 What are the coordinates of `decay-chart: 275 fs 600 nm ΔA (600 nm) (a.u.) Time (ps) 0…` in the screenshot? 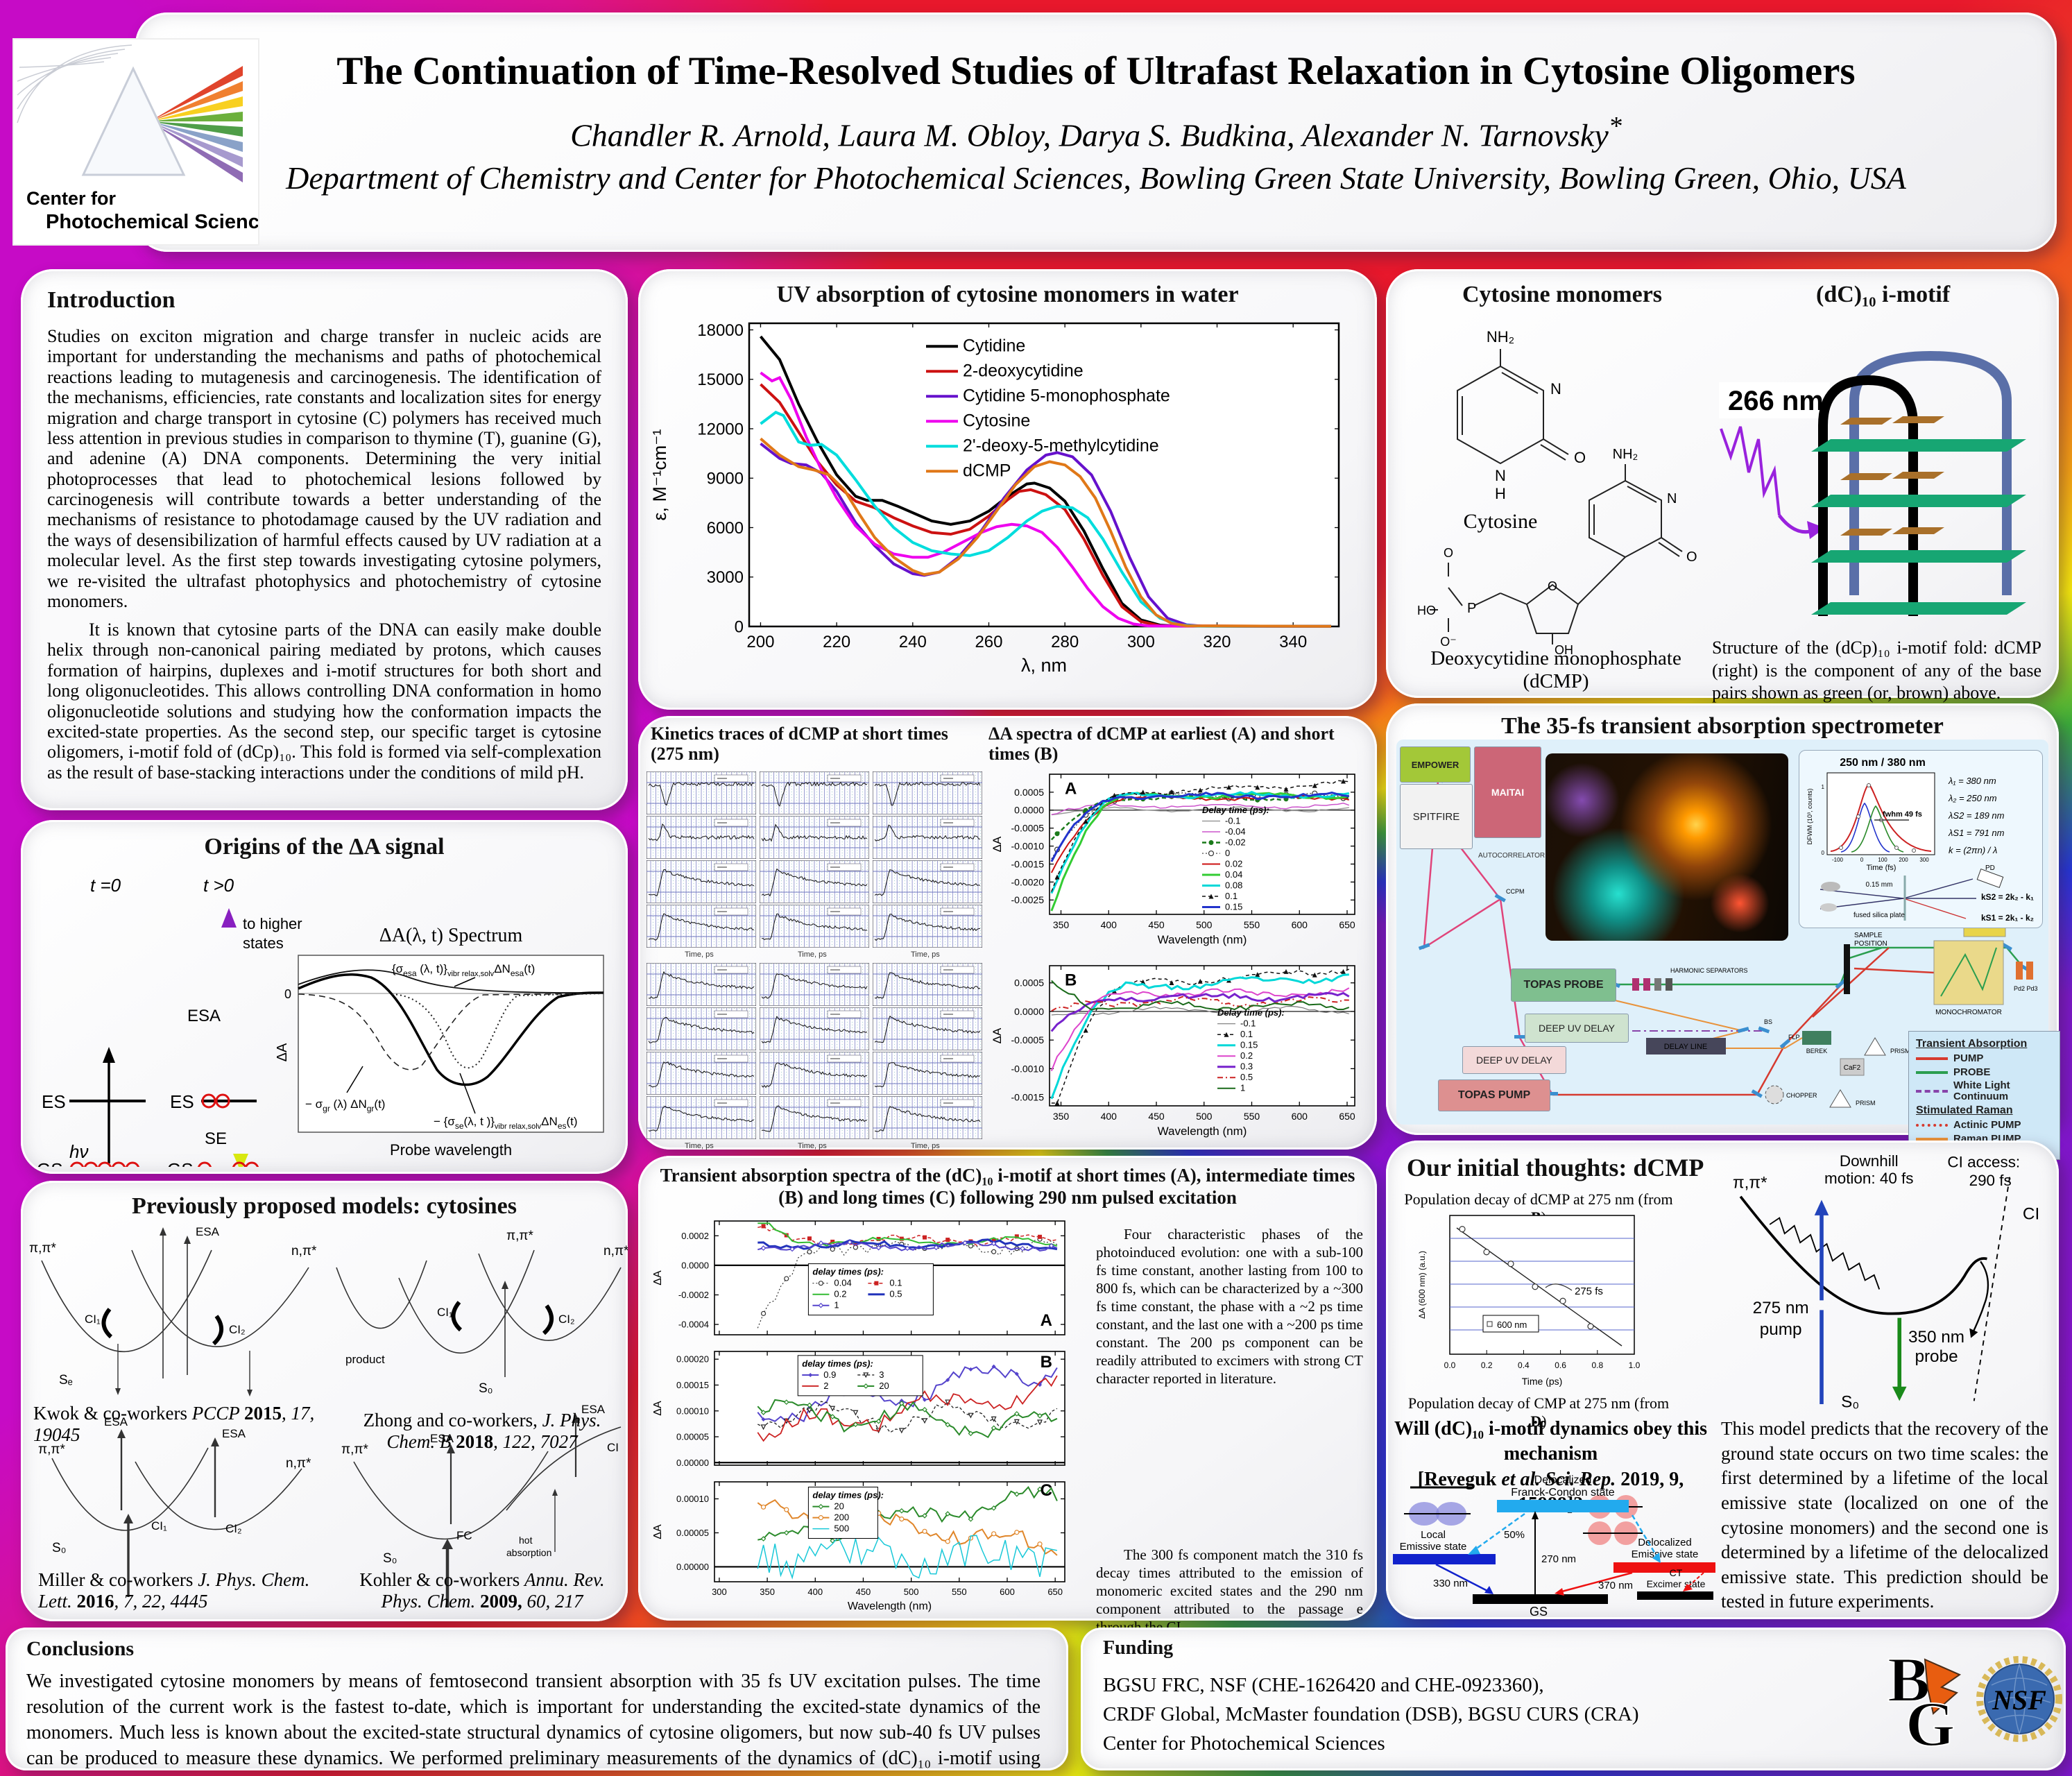 It's located at (1529, 1301).